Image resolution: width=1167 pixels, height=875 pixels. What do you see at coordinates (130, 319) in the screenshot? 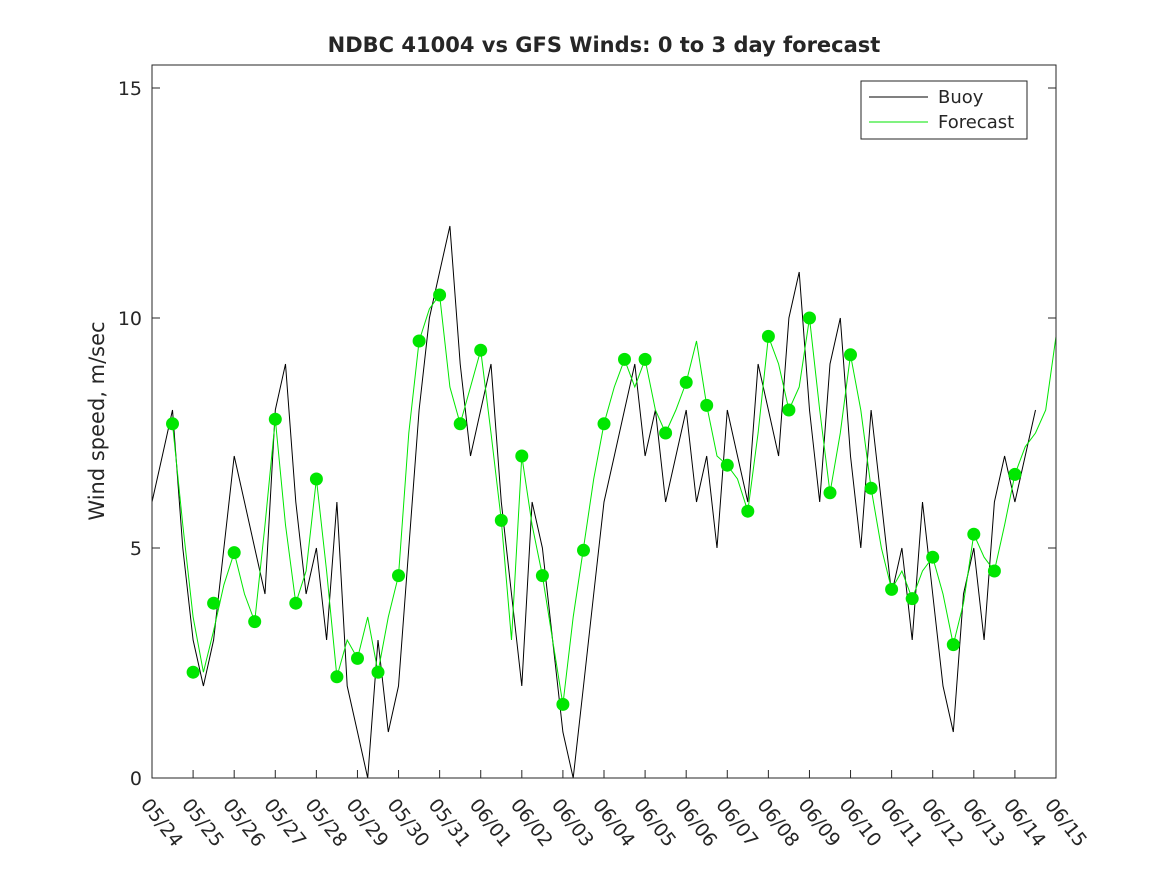
I see `y-tick-label: 10` at bounding box center [130, 319].